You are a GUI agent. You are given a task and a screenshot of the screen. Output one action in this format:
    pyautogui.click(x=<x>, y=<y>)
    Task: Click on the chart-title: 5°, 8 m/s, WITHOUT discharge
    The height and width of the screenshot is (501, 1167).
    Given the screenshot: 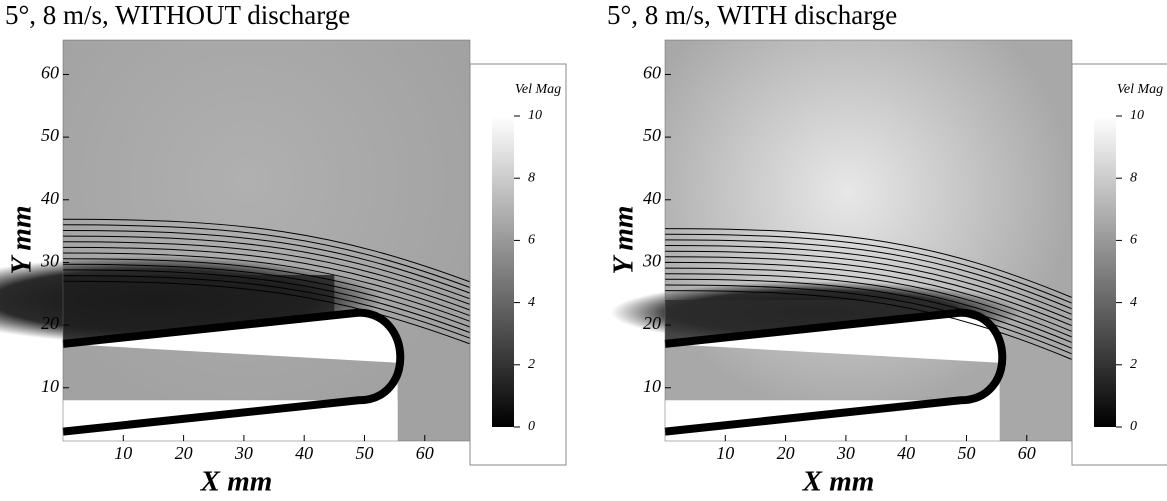 What is the action you would take?
    pyautogui.click(x=177, y=15)
    